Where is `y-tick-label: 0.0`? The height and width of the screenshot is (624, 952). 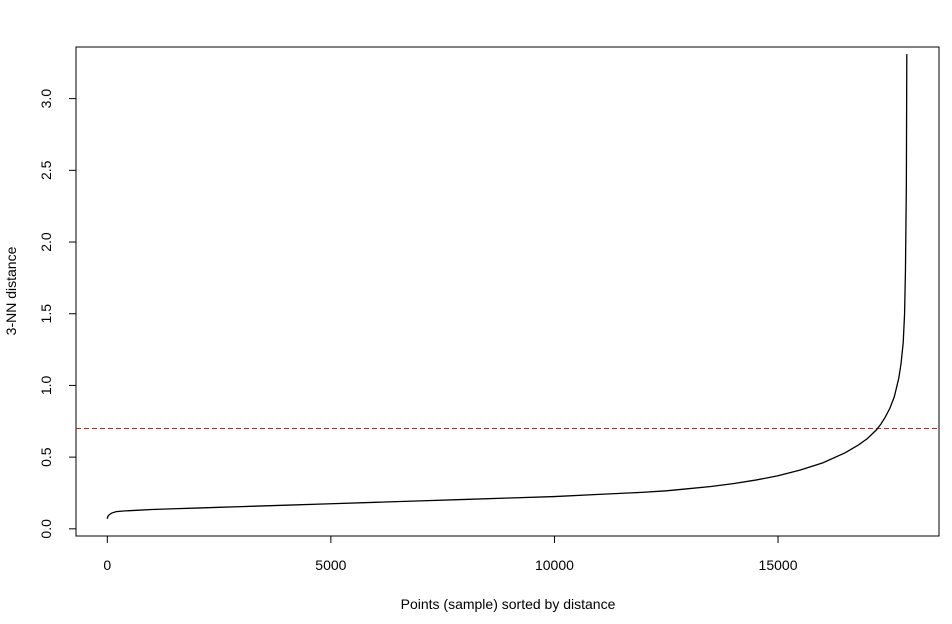 y-tick-label: 0.0 is located at coordinates (46, 529).